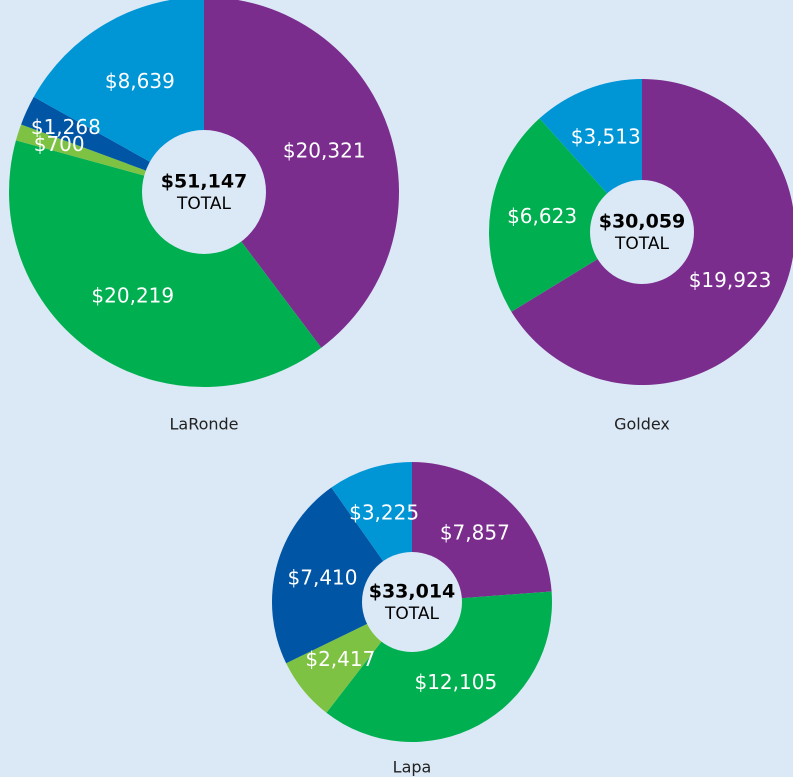  I want to click on value-label: $3,513, so click(606, 136).